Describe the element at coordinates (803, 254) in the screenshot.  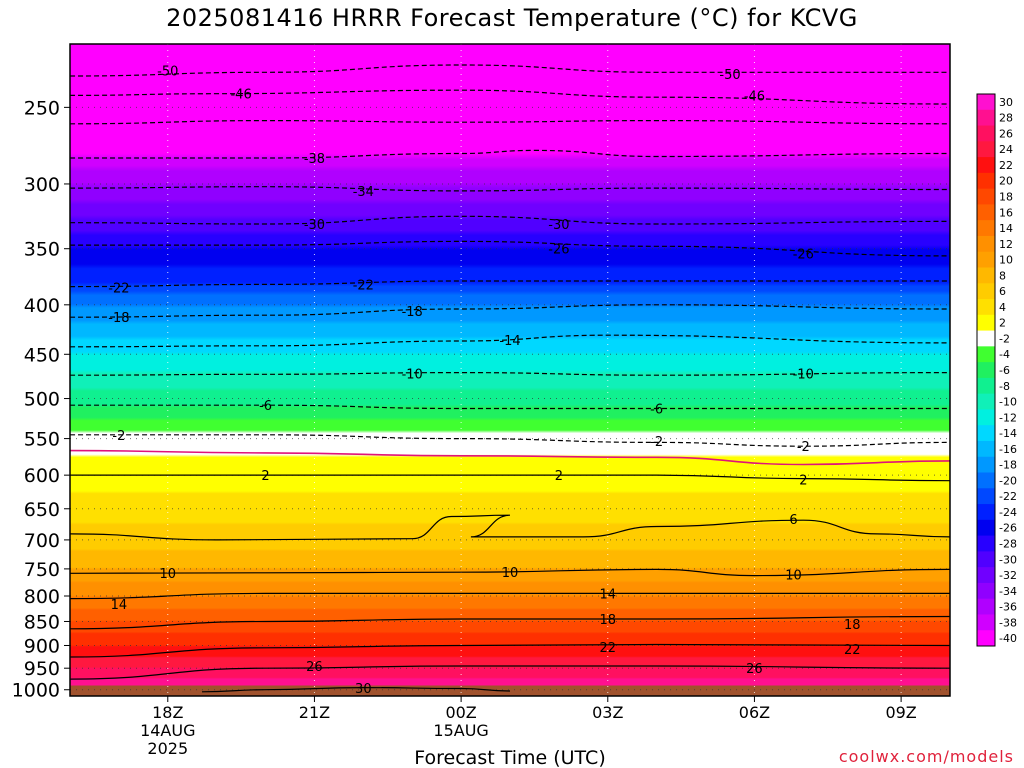
I see `contour-label: -26` at that location.